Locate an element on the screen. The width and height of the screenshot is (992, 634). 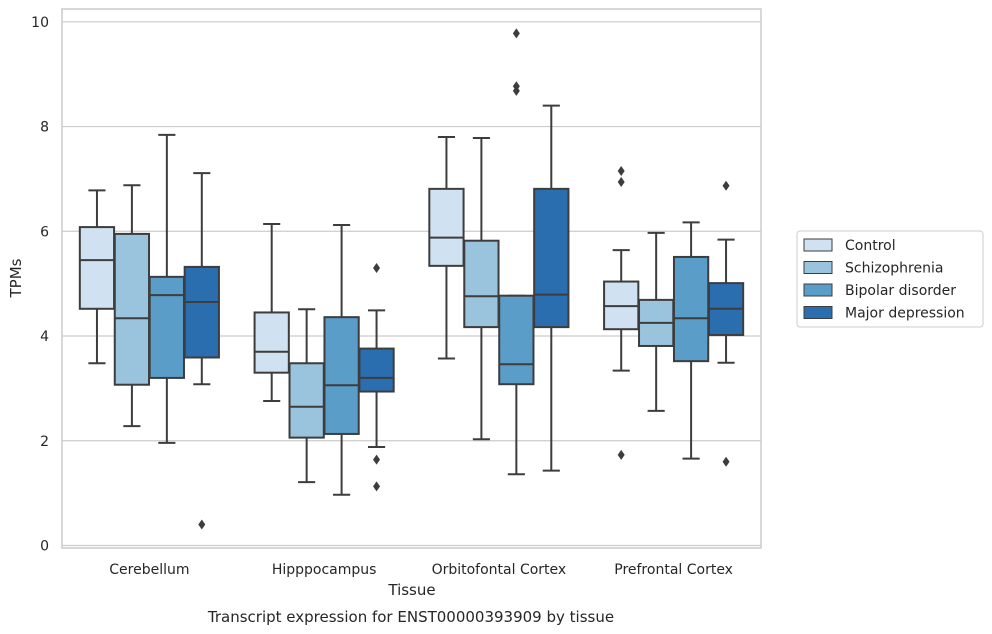
x-tick-label: Orbitofontal Cortex is located at coordinates (499, 570).